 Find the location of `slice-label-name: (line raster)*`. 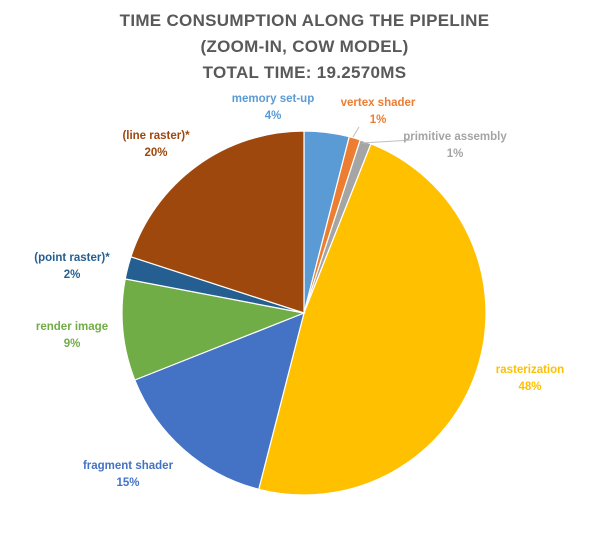

slice-label-name: (line raster)* is located at coordinates (156, 136).